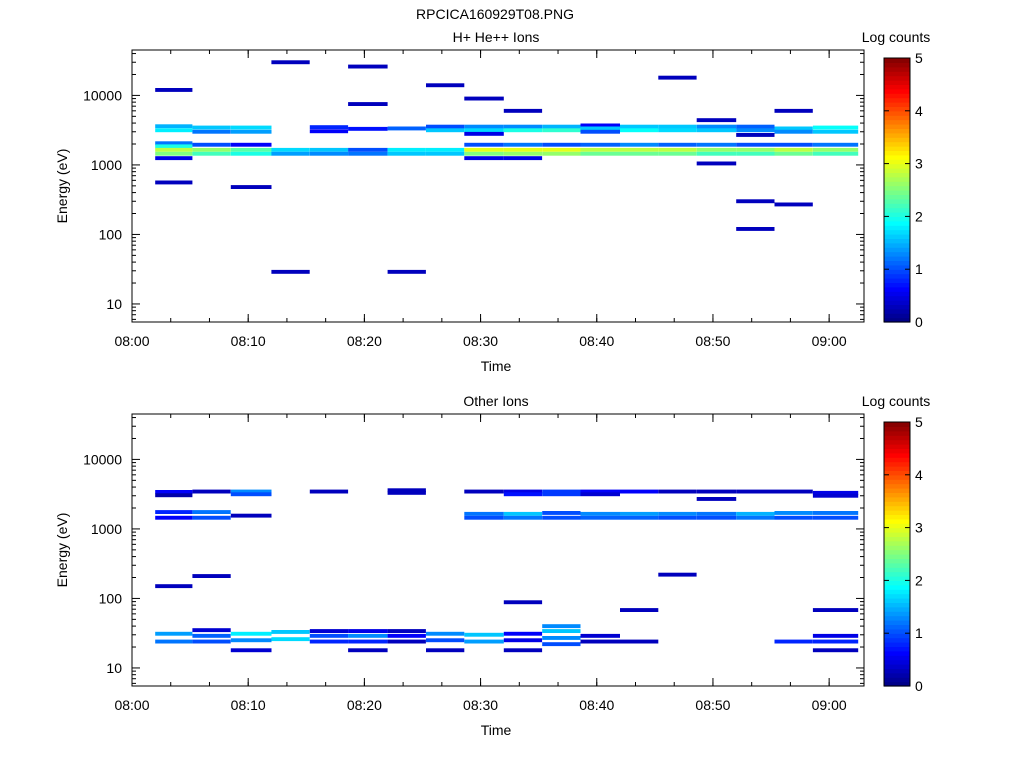 Image resolution: width=1024 pixels, height=768 pixels. I want to click on colorbar-frame, so click(897, 554).